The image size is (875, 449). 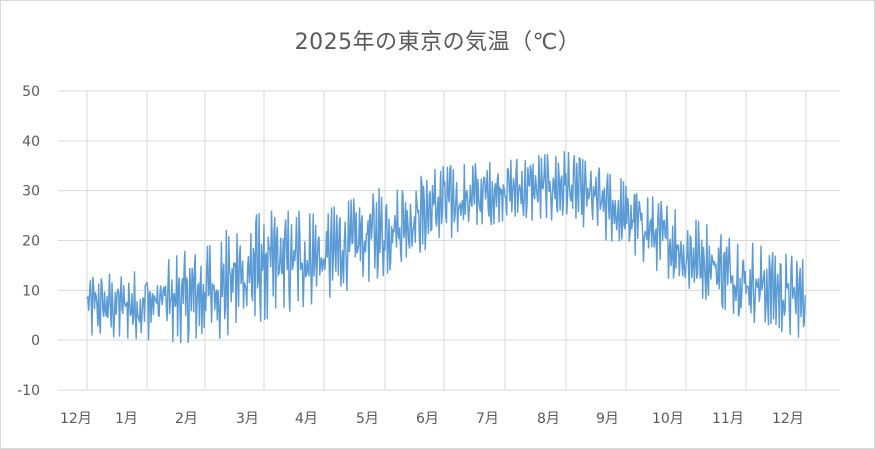 I want to click on y-tick-label: 10, so click(x=31, y=291).